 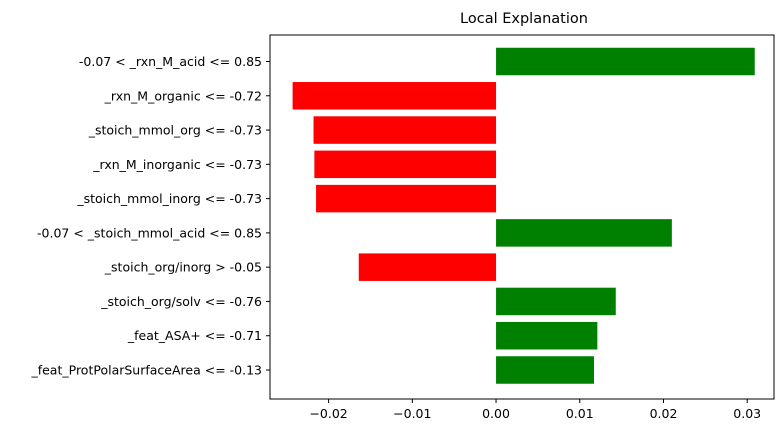 What do you see at coordinates (194, 335) in the screenshot?
I see `y-tick-label-8: _feat_ASA+ <= -0.71` at bounding box center [194, 335].